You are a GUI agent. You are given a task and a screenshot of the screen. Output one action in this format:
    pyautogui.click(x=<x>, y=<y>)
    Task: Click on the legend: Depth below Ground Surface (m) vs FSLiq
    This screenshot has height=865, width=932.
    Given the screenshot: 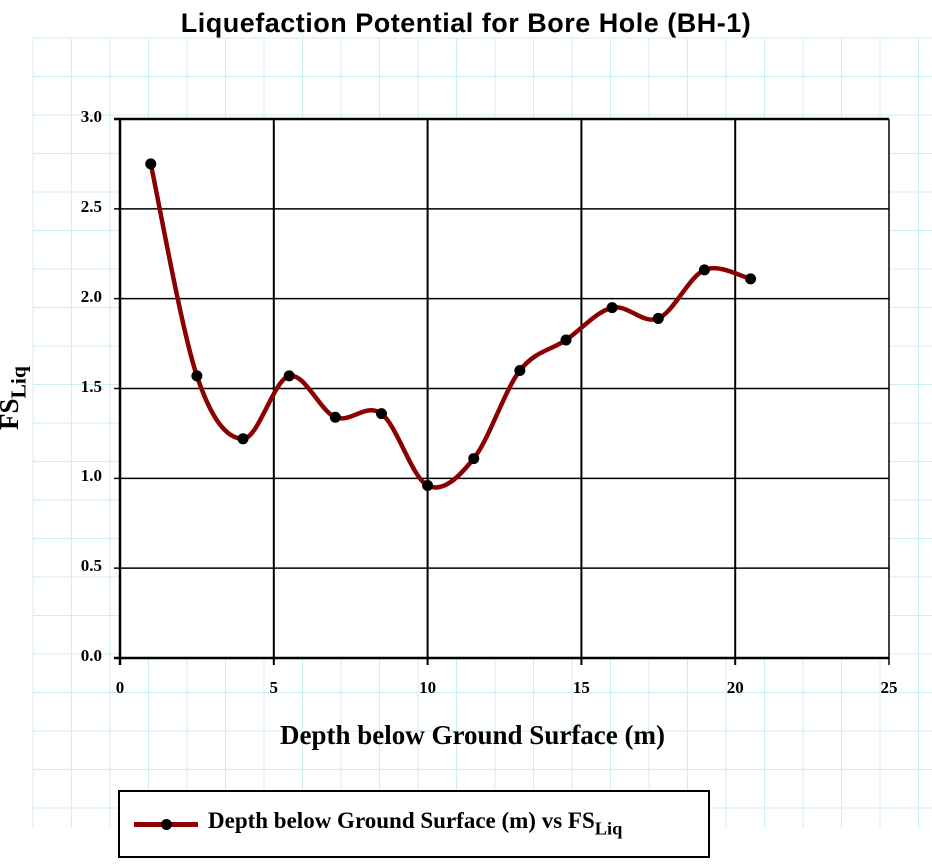 What is the action you would take?
    pyautogui.click(x=414, y=824)
    